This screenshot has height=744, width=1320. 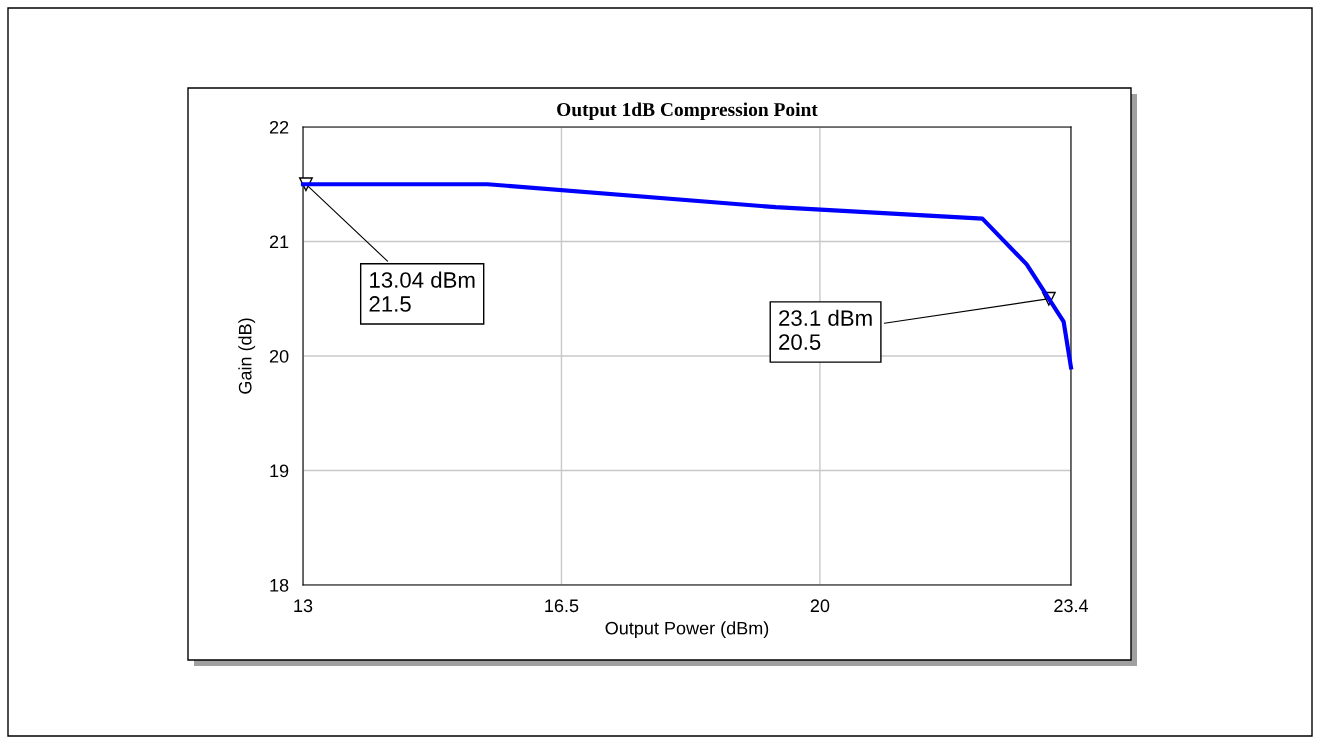 What do you see at coordinates (247, 356) in the screenshot?
I see `y-axis-title: Gain (dB)` at bounding box center [247, 356].